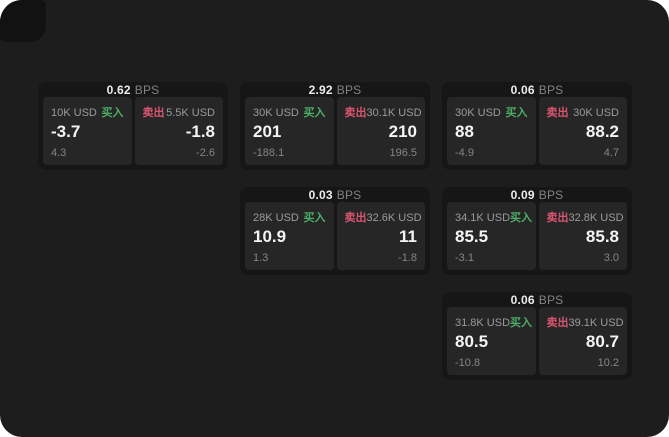 Image resolution: width=669 pixels, height=437 pixels. Describe the element at coordinates (602, 341) in the screenshot. I see `sell-price: 80.7` at that location.